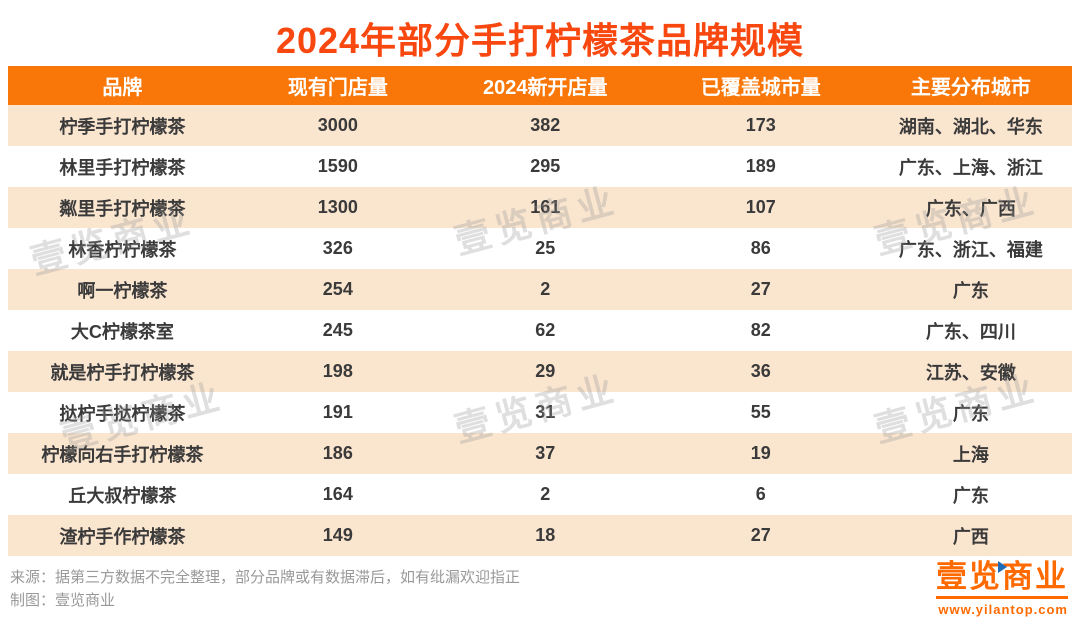 Image resolution: width=1080 pixels, height=638 pixels. I want to click on value-cell: 广西, so click(970, 536).